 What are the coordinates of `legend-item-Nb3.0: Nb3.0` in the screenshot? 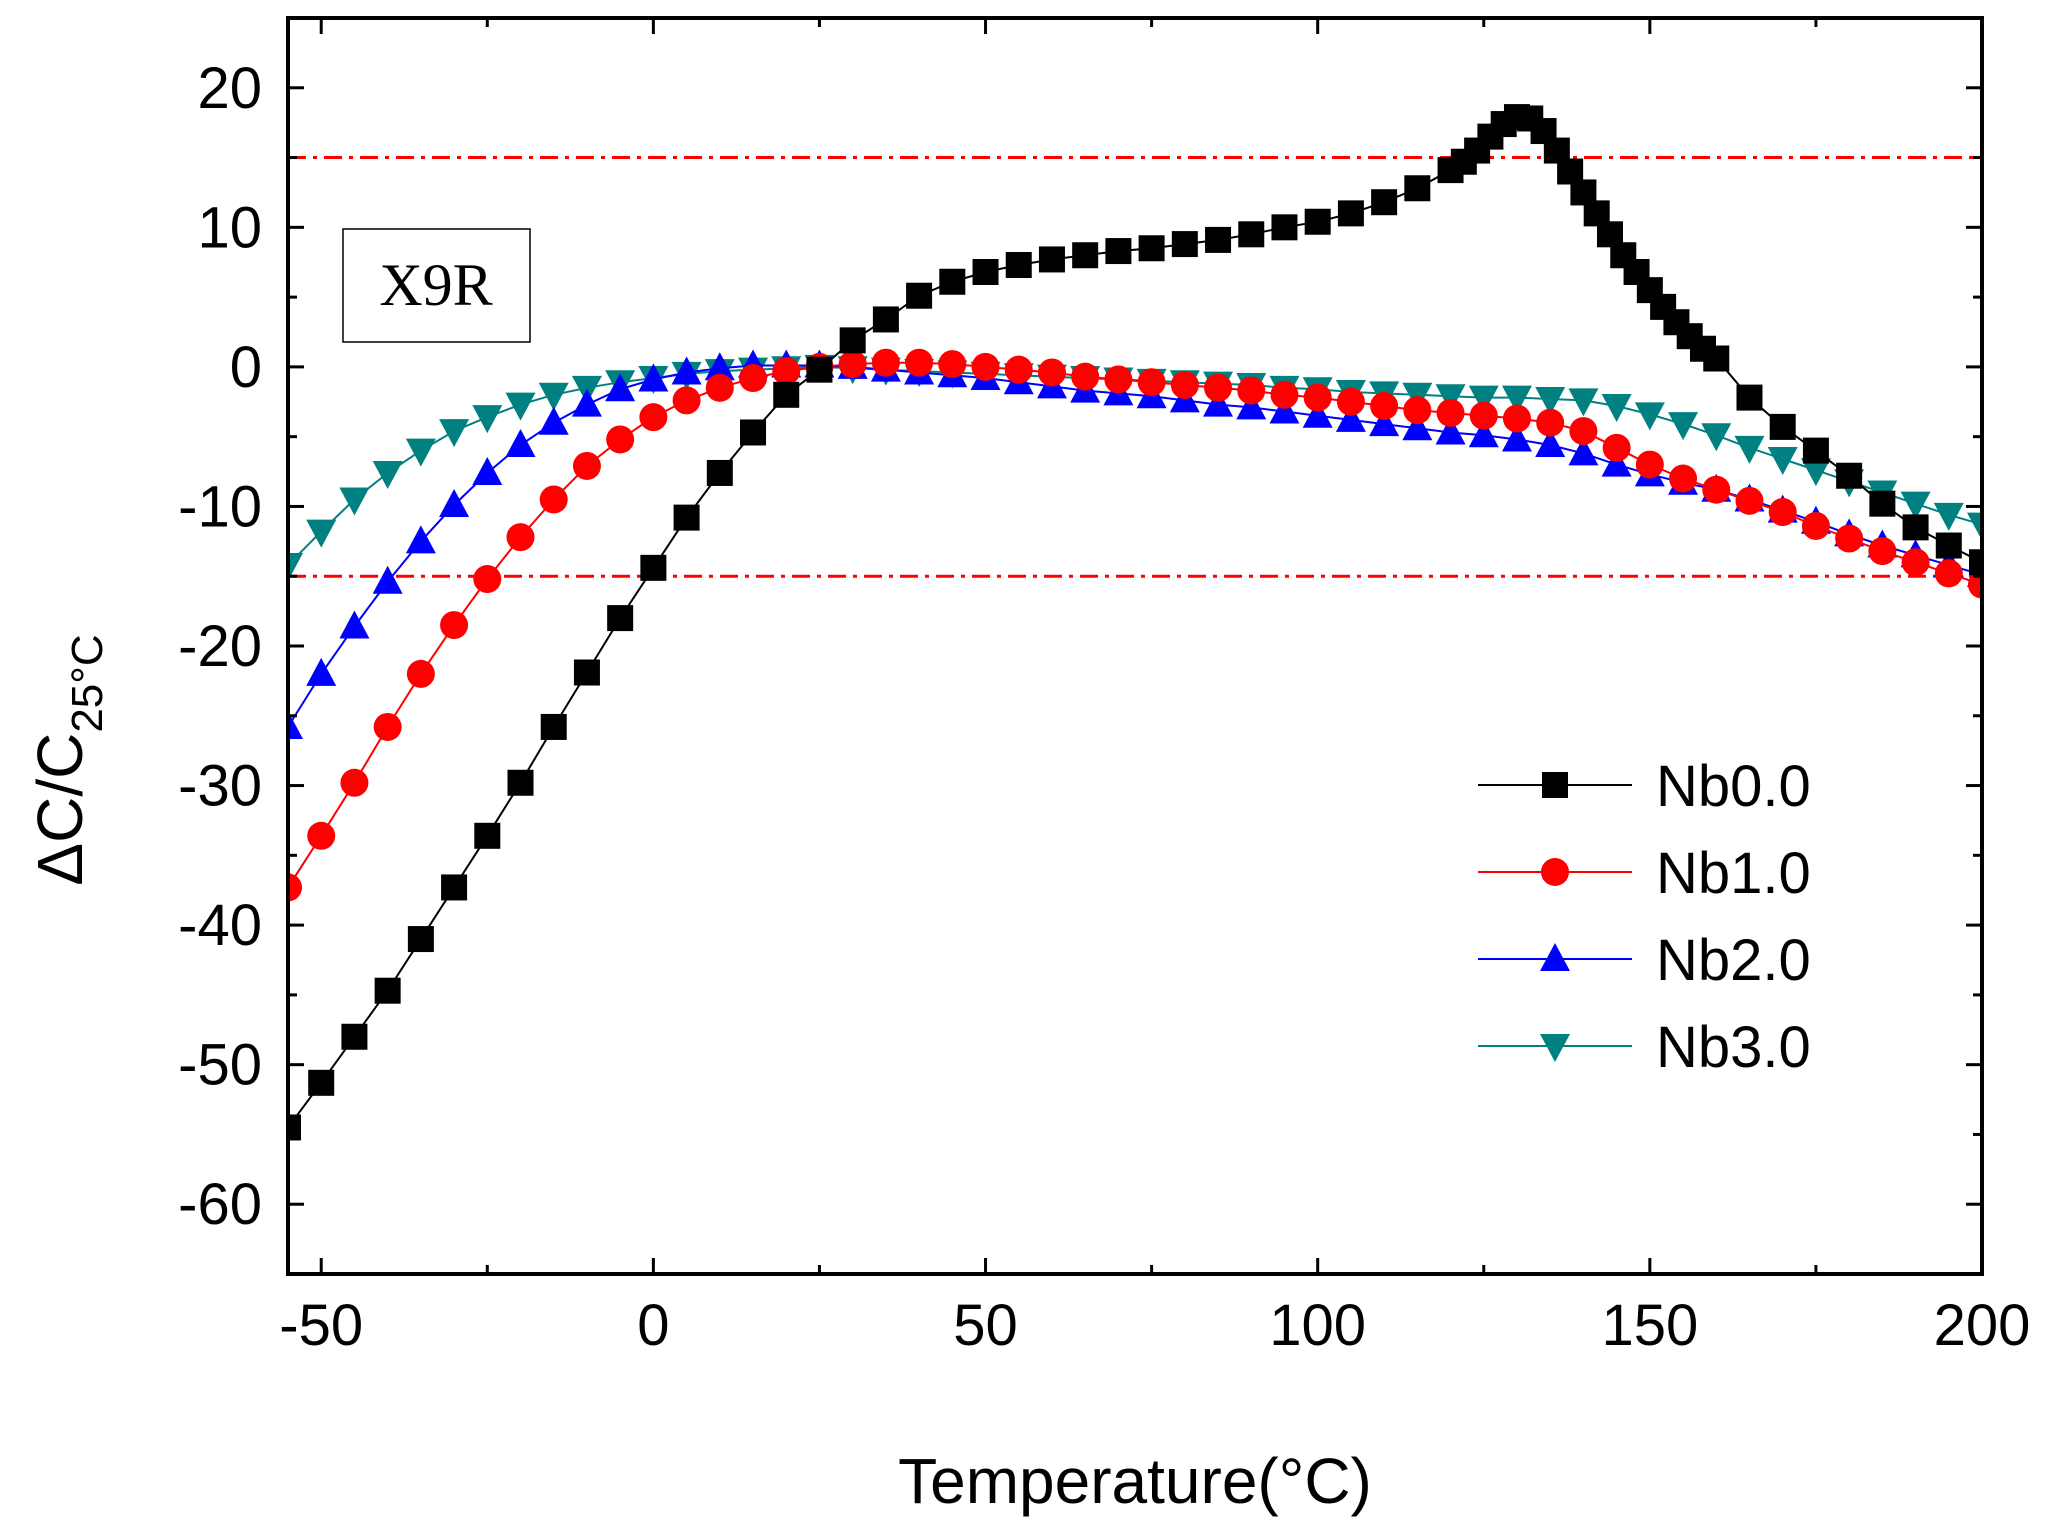 It's located at (1644, 1047).